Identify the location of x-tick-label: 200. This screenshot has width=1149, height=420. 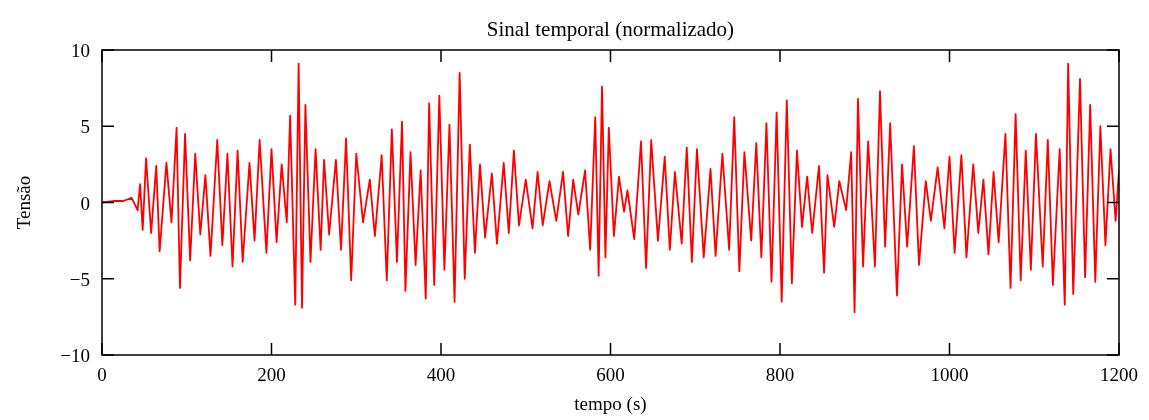
(271, 374).